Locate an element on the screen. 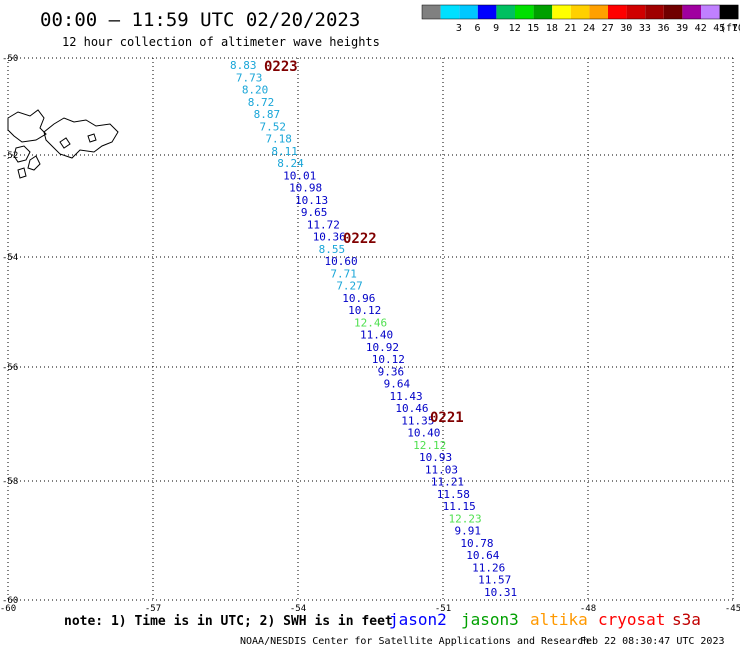 This screenshot has width=740, height=650. wave-height-value: 11.15 is located at coordinates (459, 506).